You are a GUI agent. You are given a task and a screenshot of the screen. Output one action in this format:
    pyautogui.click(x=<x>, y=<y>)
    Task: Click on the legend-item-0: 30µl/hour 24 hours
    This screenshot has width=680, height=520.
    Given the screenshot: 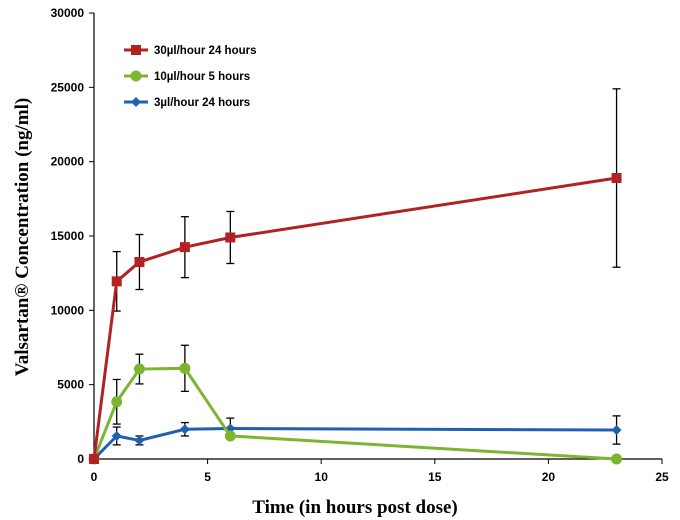 What is the action you would take?
    pyautogui.click(x=190, y=51)
    